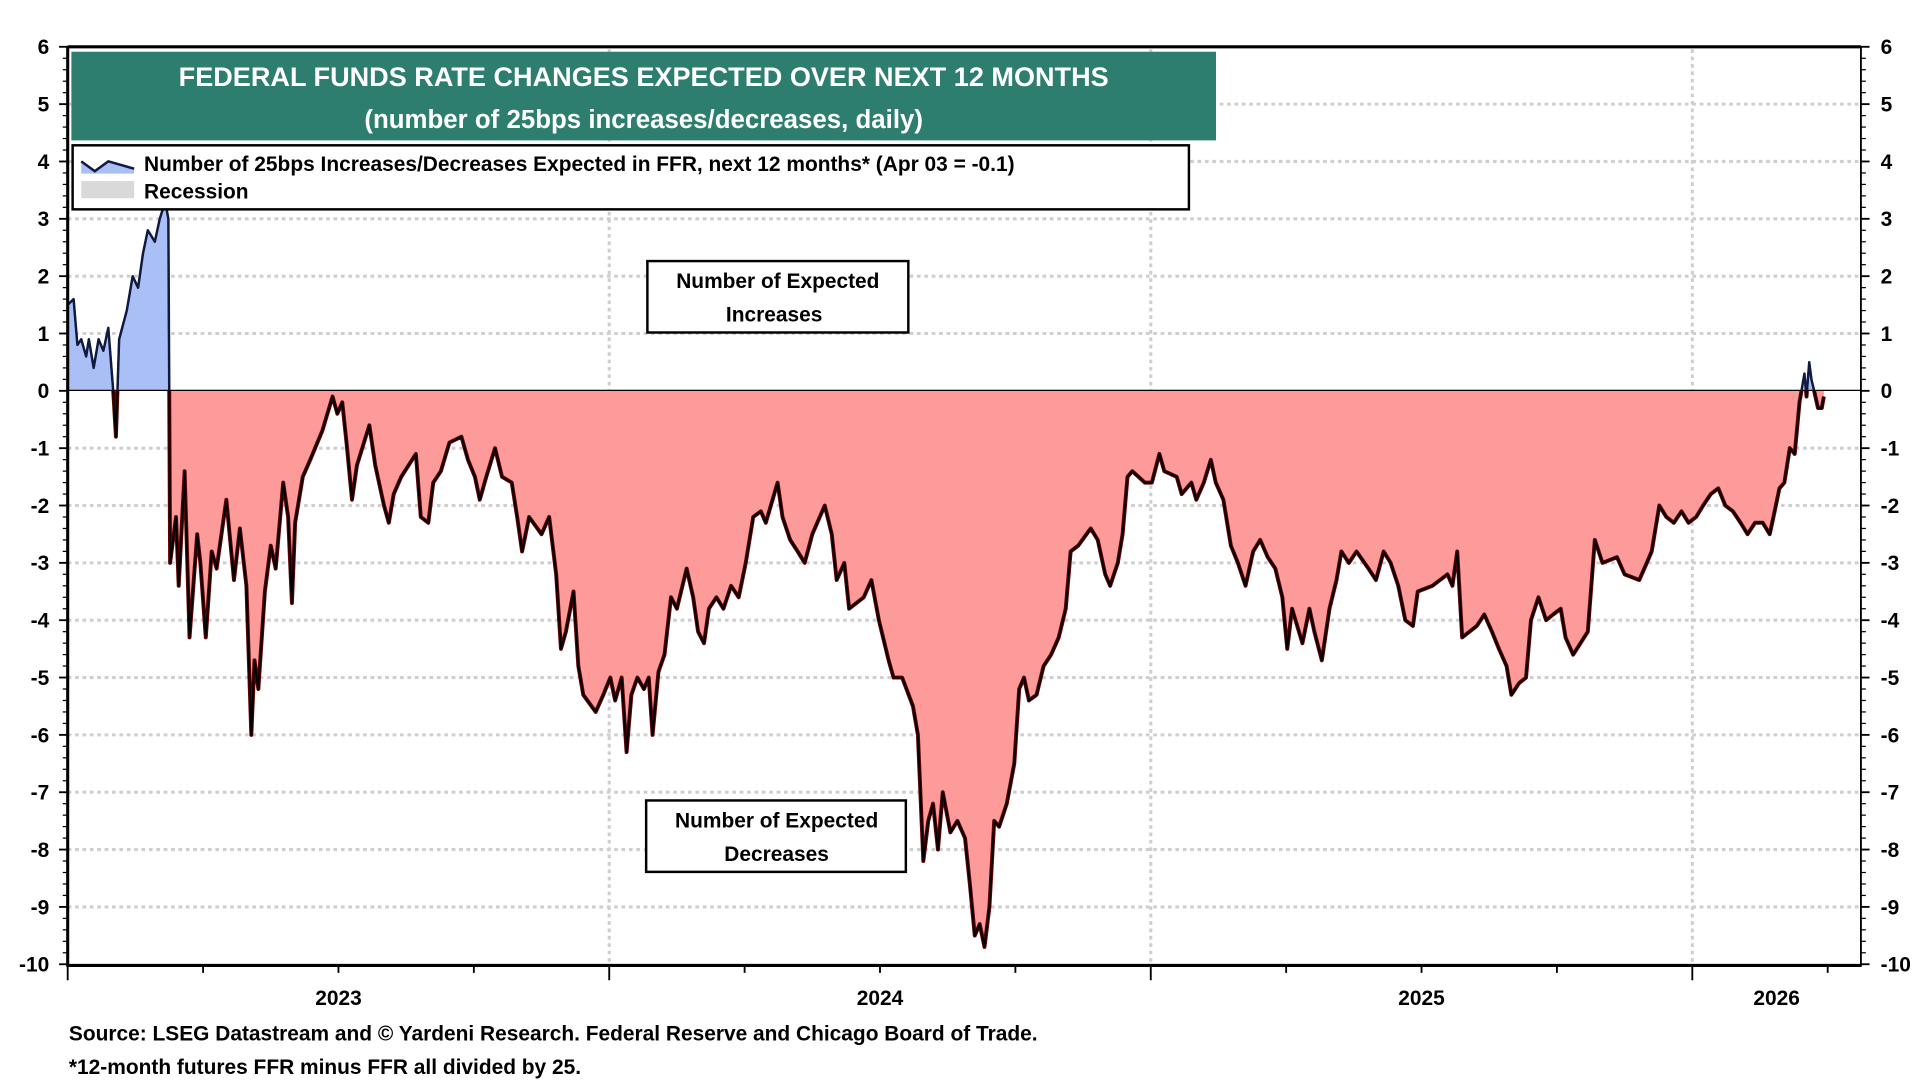 The height and width of the screenshot is (1080, 1920). I want to click on annotation-increases-line1: Number of Expected, so click(777, 281).